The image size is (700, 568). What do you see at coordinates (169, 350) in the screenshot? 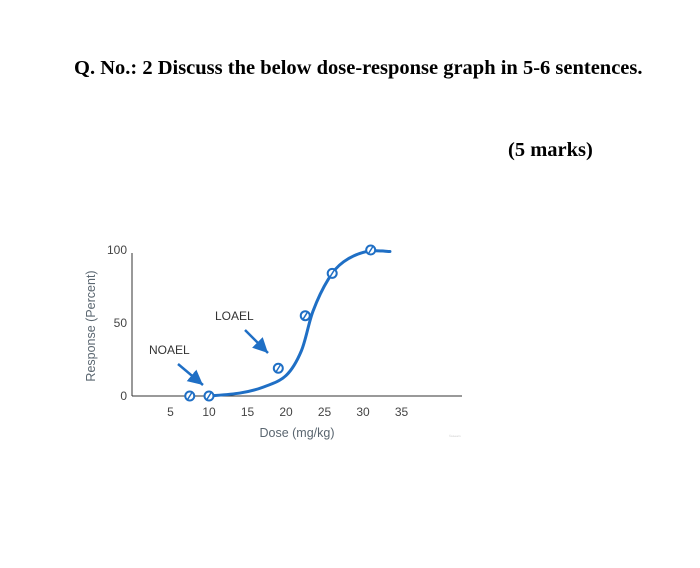
I see `noael-label: NOAEL` at bounding box center [169, 350].